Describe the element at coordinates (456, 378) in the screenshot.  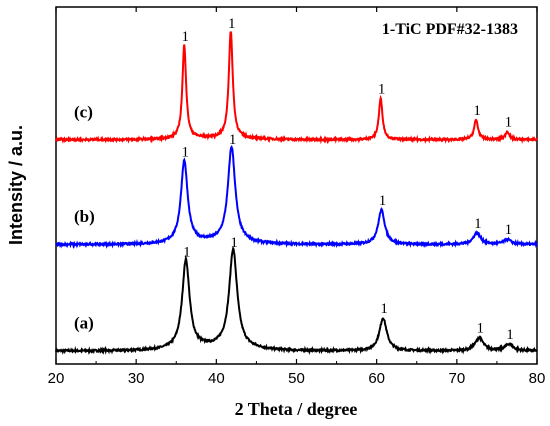
I see `x-tick-label: 70` at that location.